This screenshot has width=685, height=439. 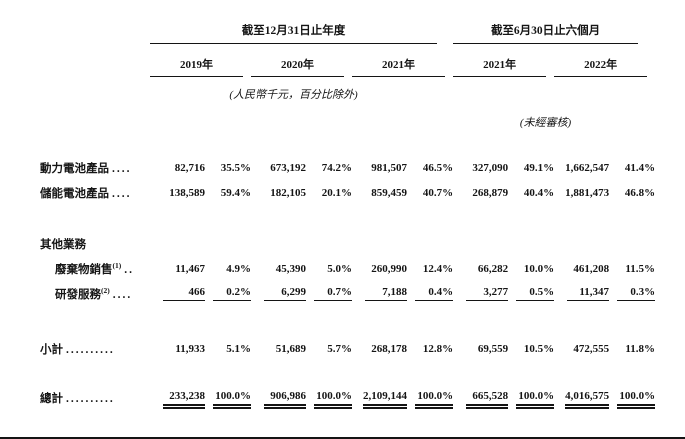 I want to click on period-group-annual: 截至12月31日止年度, so click(x=294, y=33).